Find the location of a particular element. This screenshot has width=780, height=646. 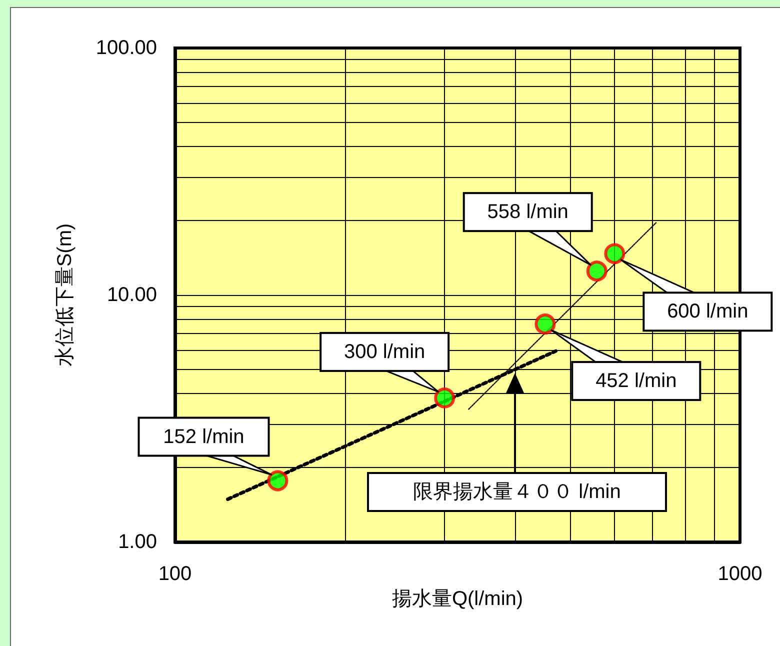

annotation: 限界揚水量４００ l/min is located at coordinates (517, 492).